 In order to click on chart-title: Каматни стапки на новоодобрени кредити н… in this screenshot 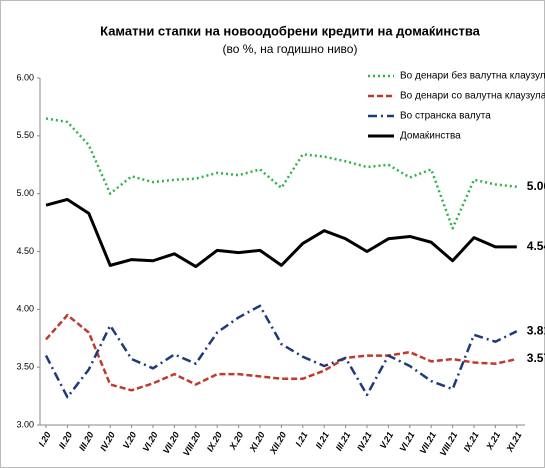, I will do `click(290, 30)`.